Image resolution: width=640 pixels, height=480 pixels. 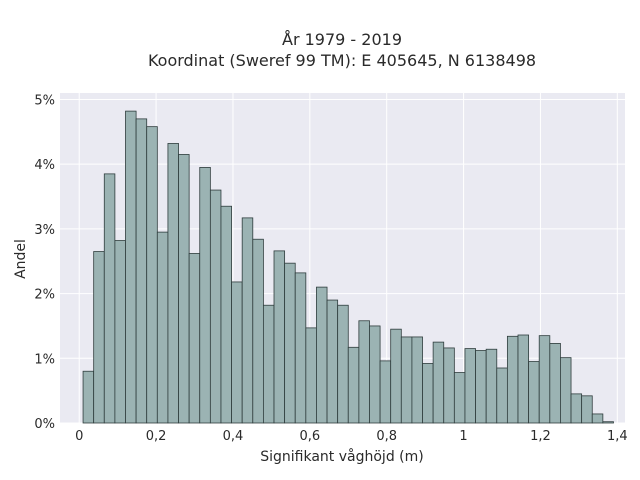 I want to click on x-axis-label: Signifikant våghöjd (m), so click(x=341, y=456).